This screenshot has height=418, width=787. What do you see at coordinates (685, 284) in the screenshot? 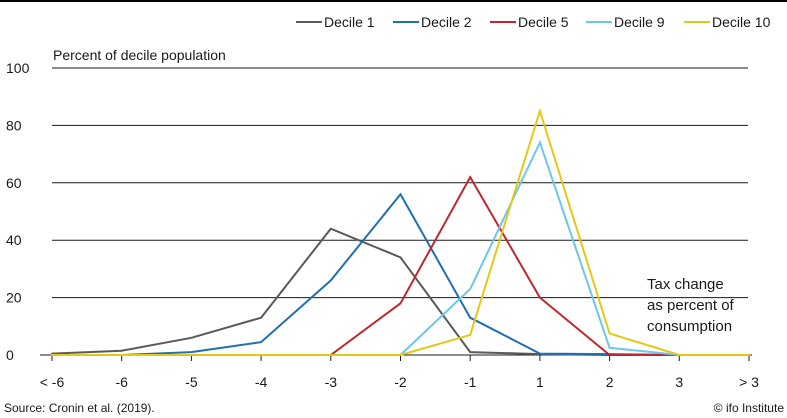
I see `annotation-line: Tax change` at bounding box center [685, 284].